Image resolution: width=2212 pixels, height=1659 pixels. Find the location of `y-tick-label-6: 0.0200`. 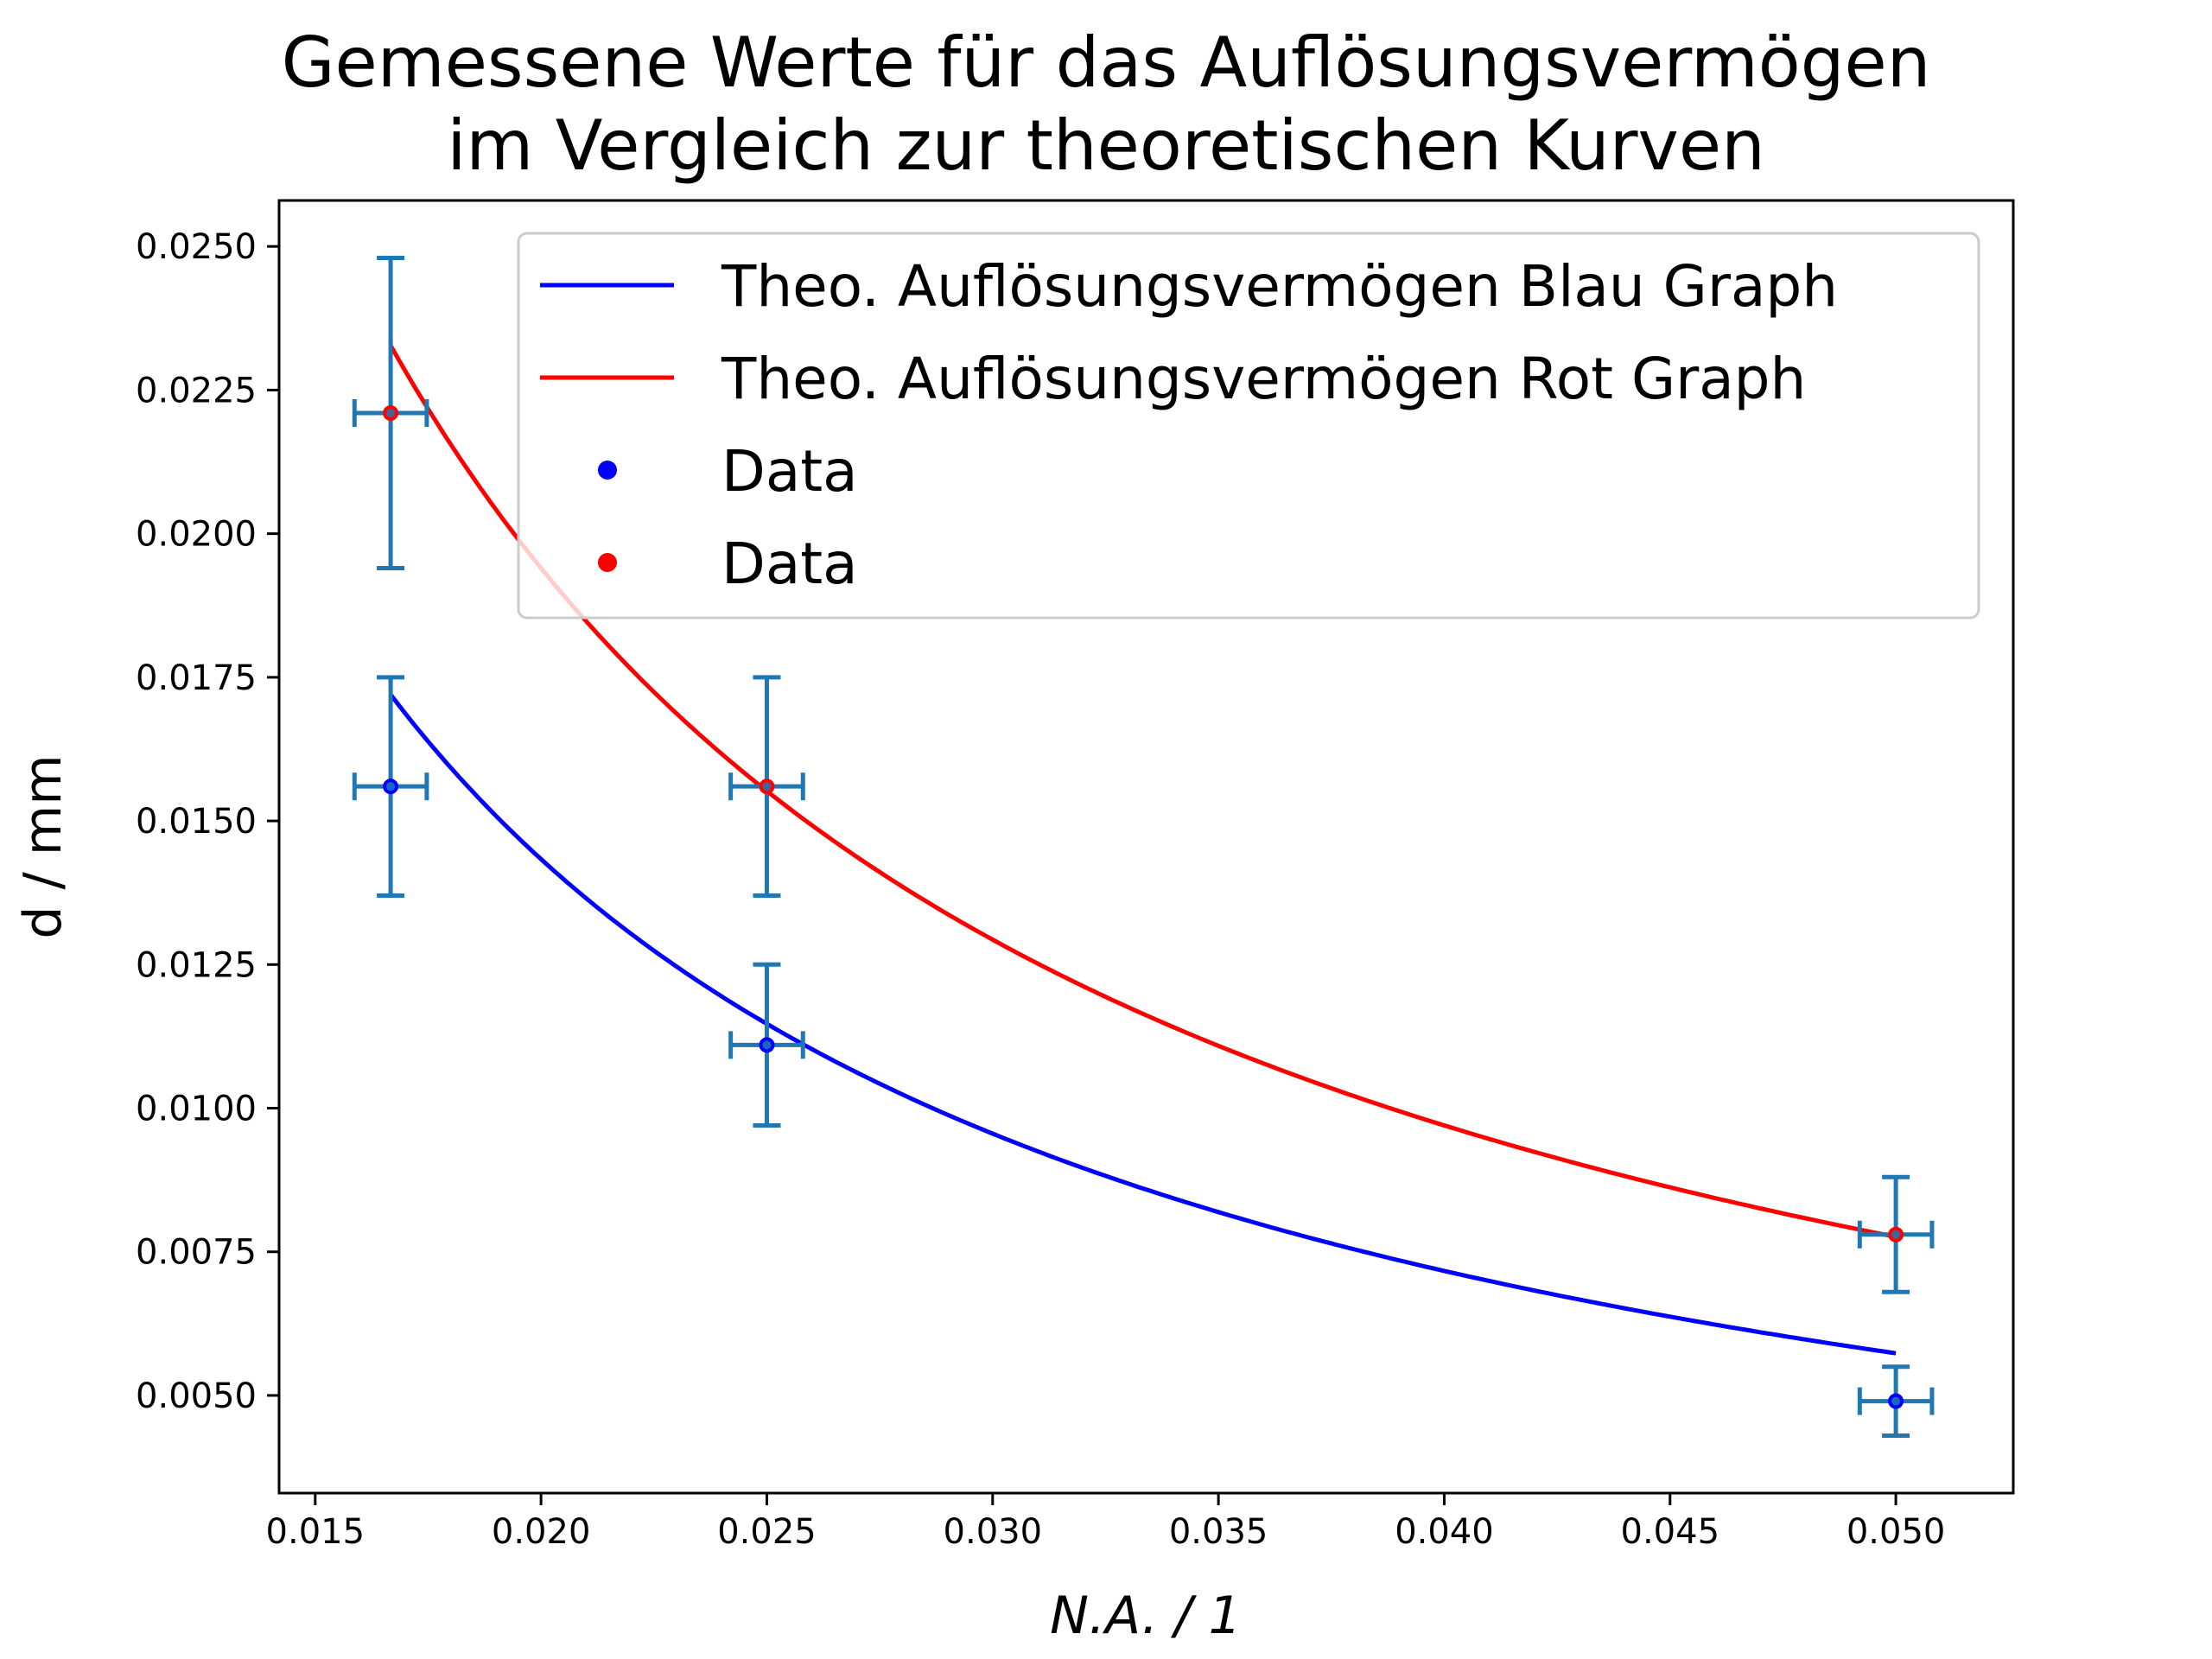

y-tick-label-6: 0.0200 is located at coordinates (196, 535).